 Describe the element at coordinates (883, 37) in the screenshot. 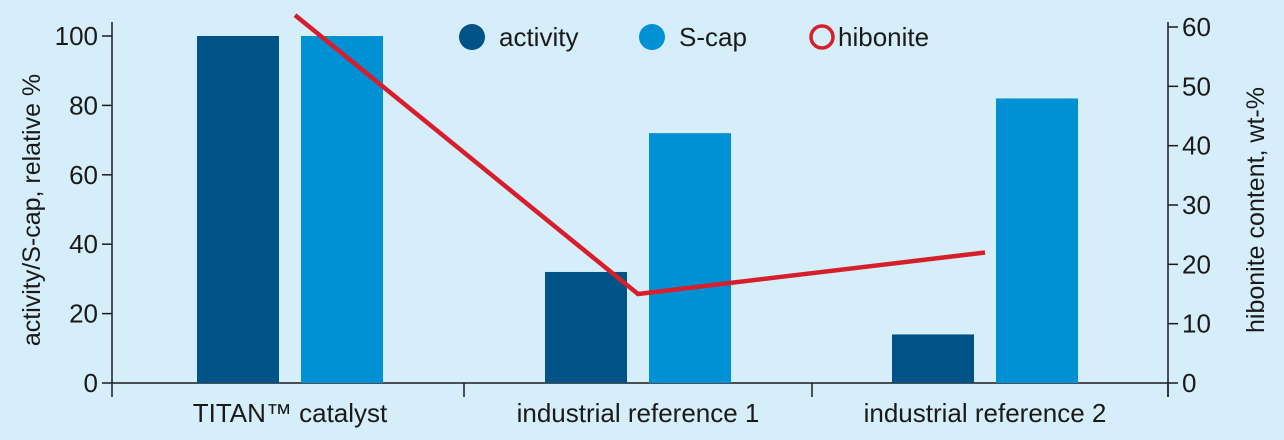

I see `legend-label: hibonite` at that location.